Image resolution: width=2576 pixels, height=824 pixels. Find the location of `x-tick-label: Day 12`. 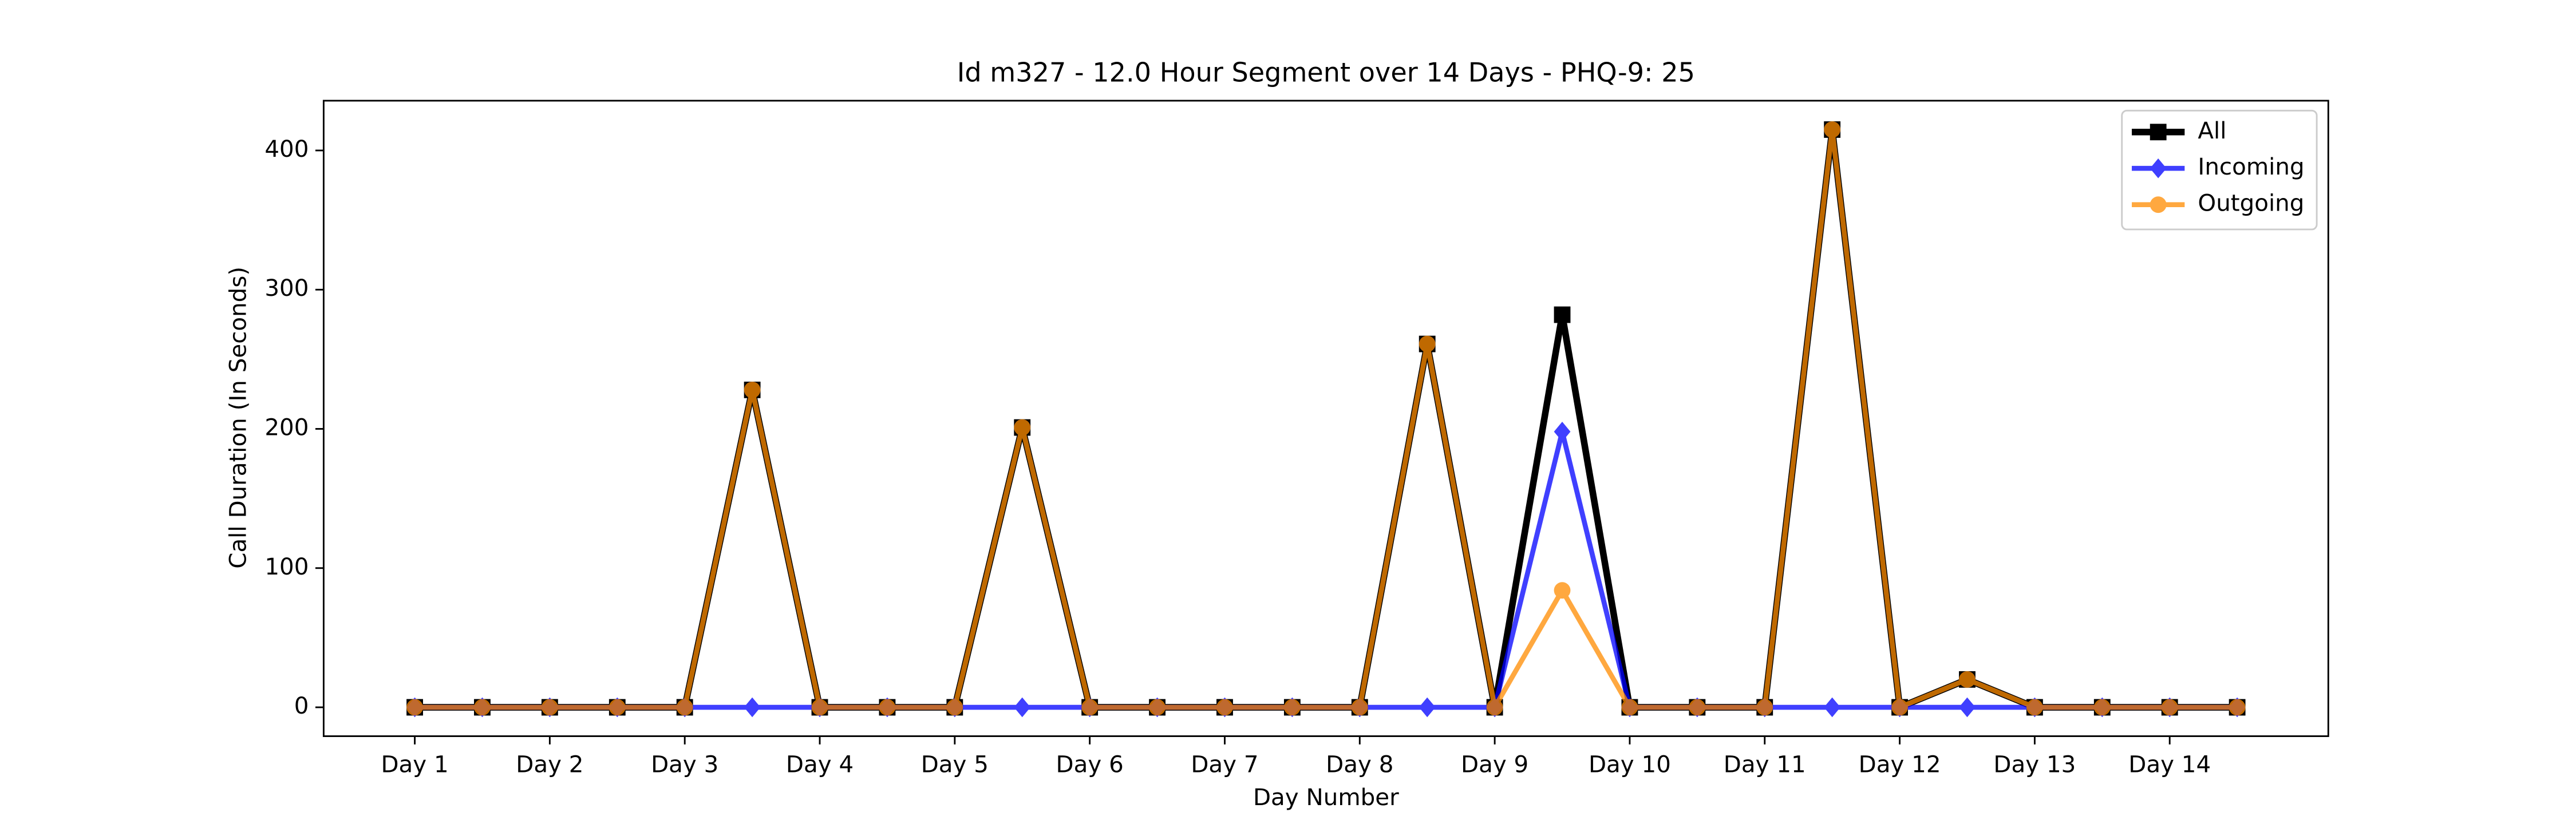

x-tick-label: Day 12 is located at coordinates (1900, 764).